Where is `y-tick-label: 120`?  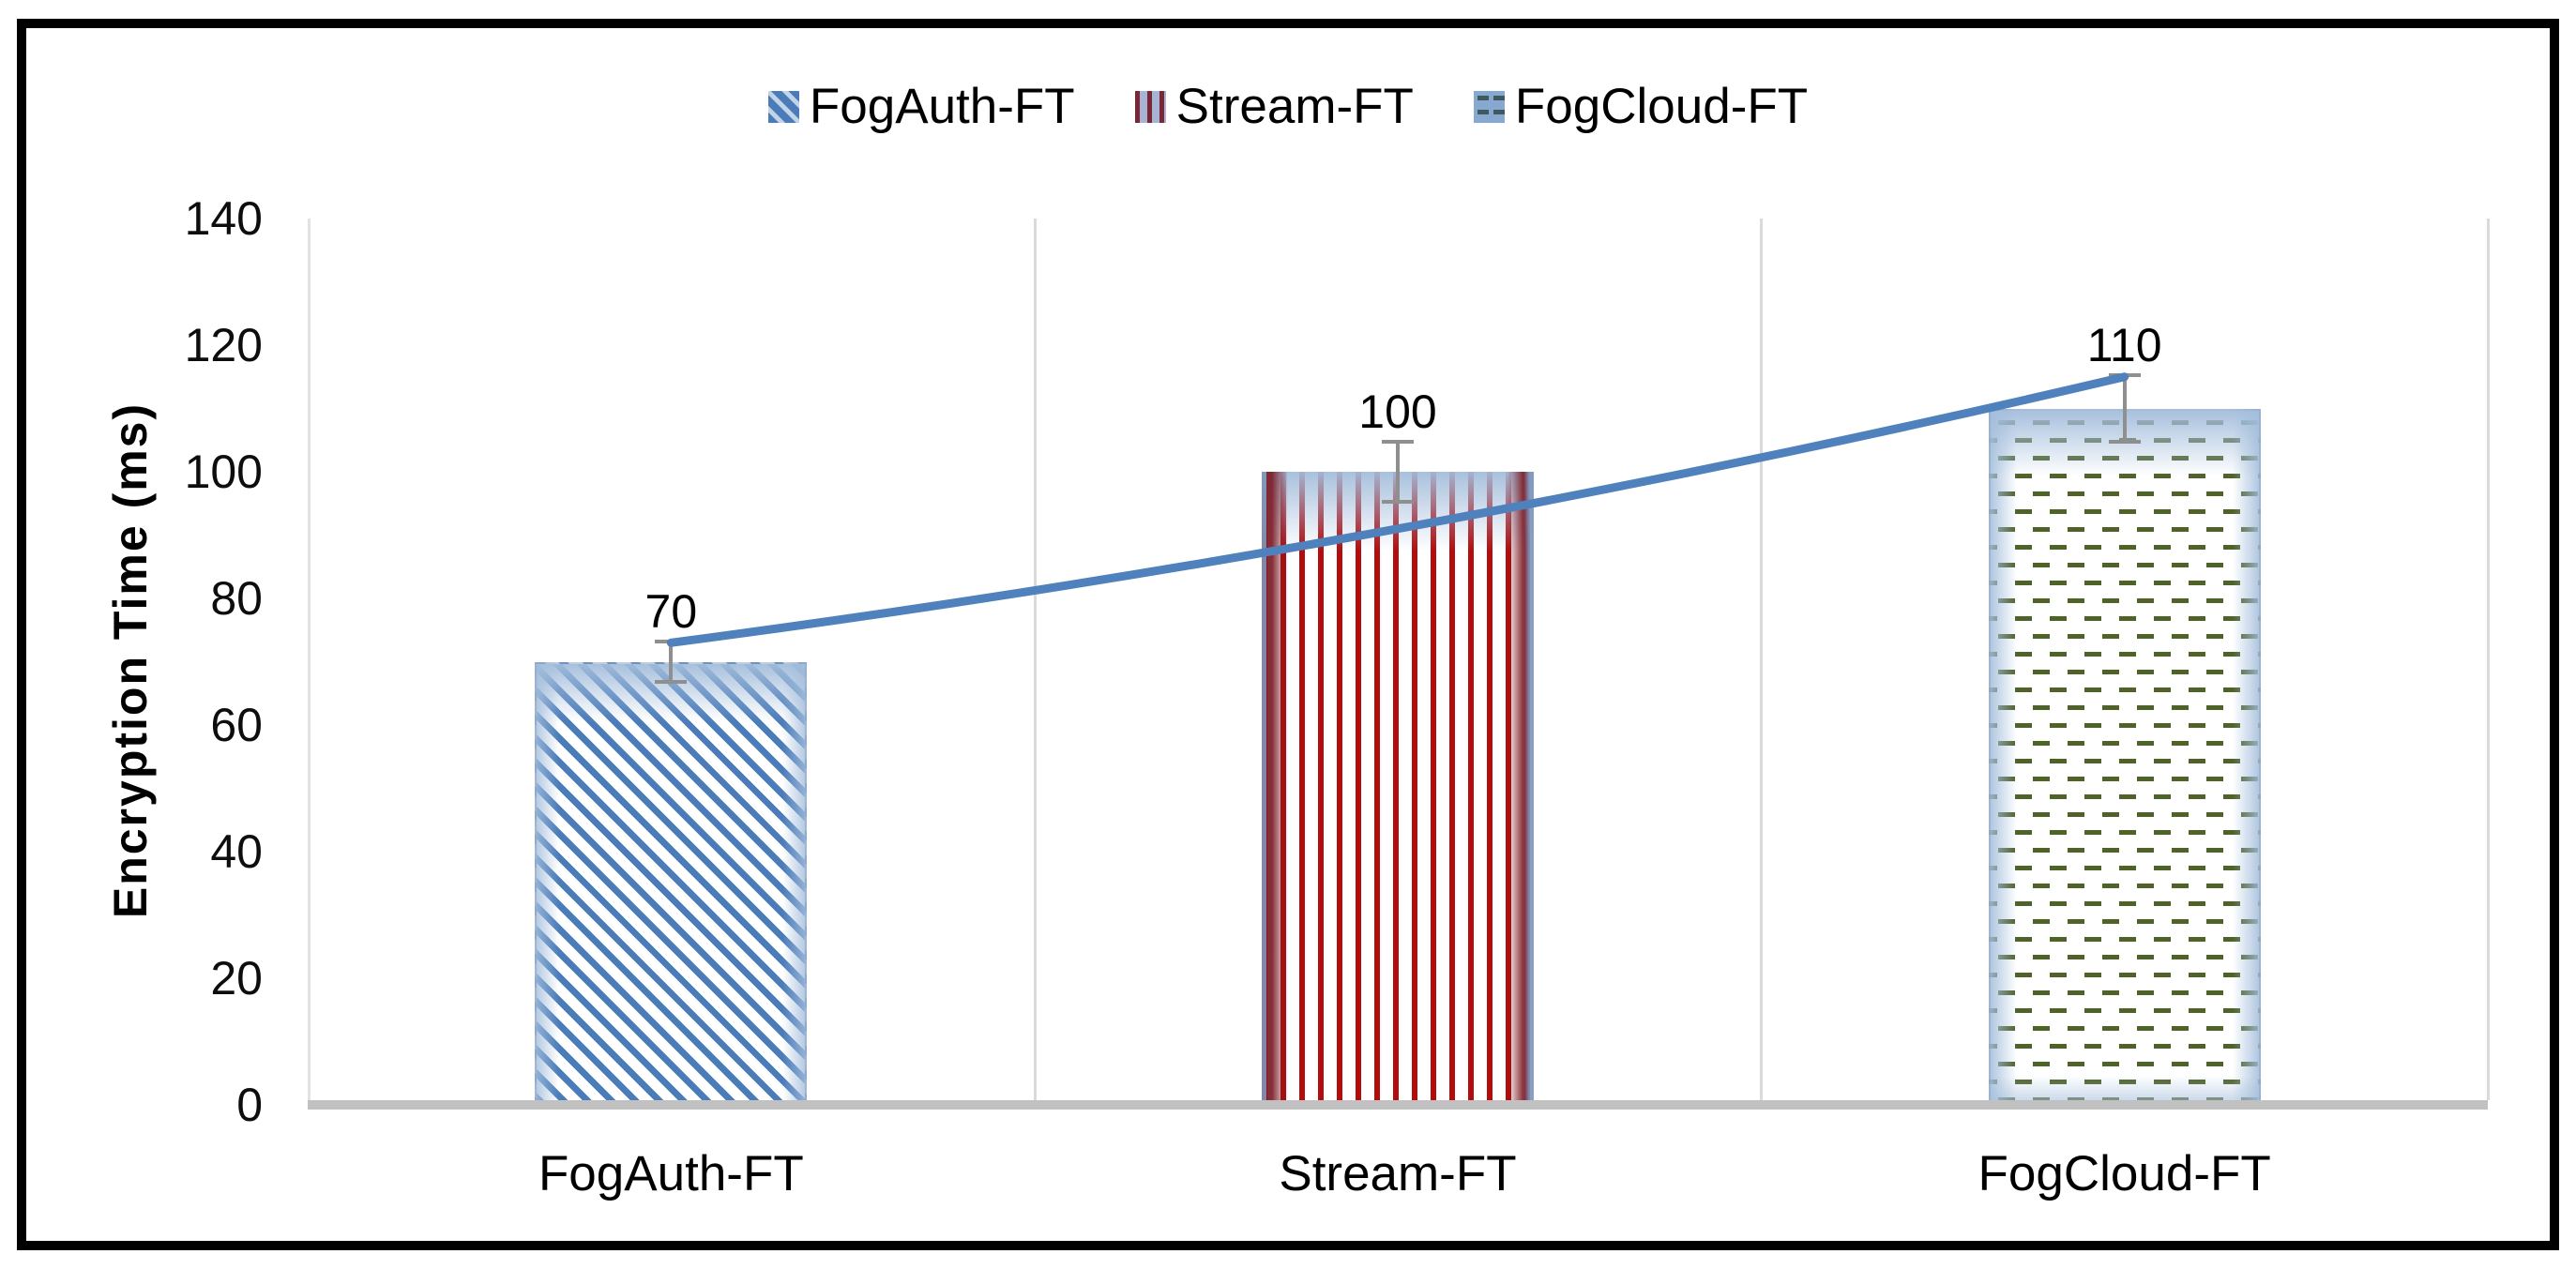 y-tick-label: 120 is located at coordinates (223, 345).